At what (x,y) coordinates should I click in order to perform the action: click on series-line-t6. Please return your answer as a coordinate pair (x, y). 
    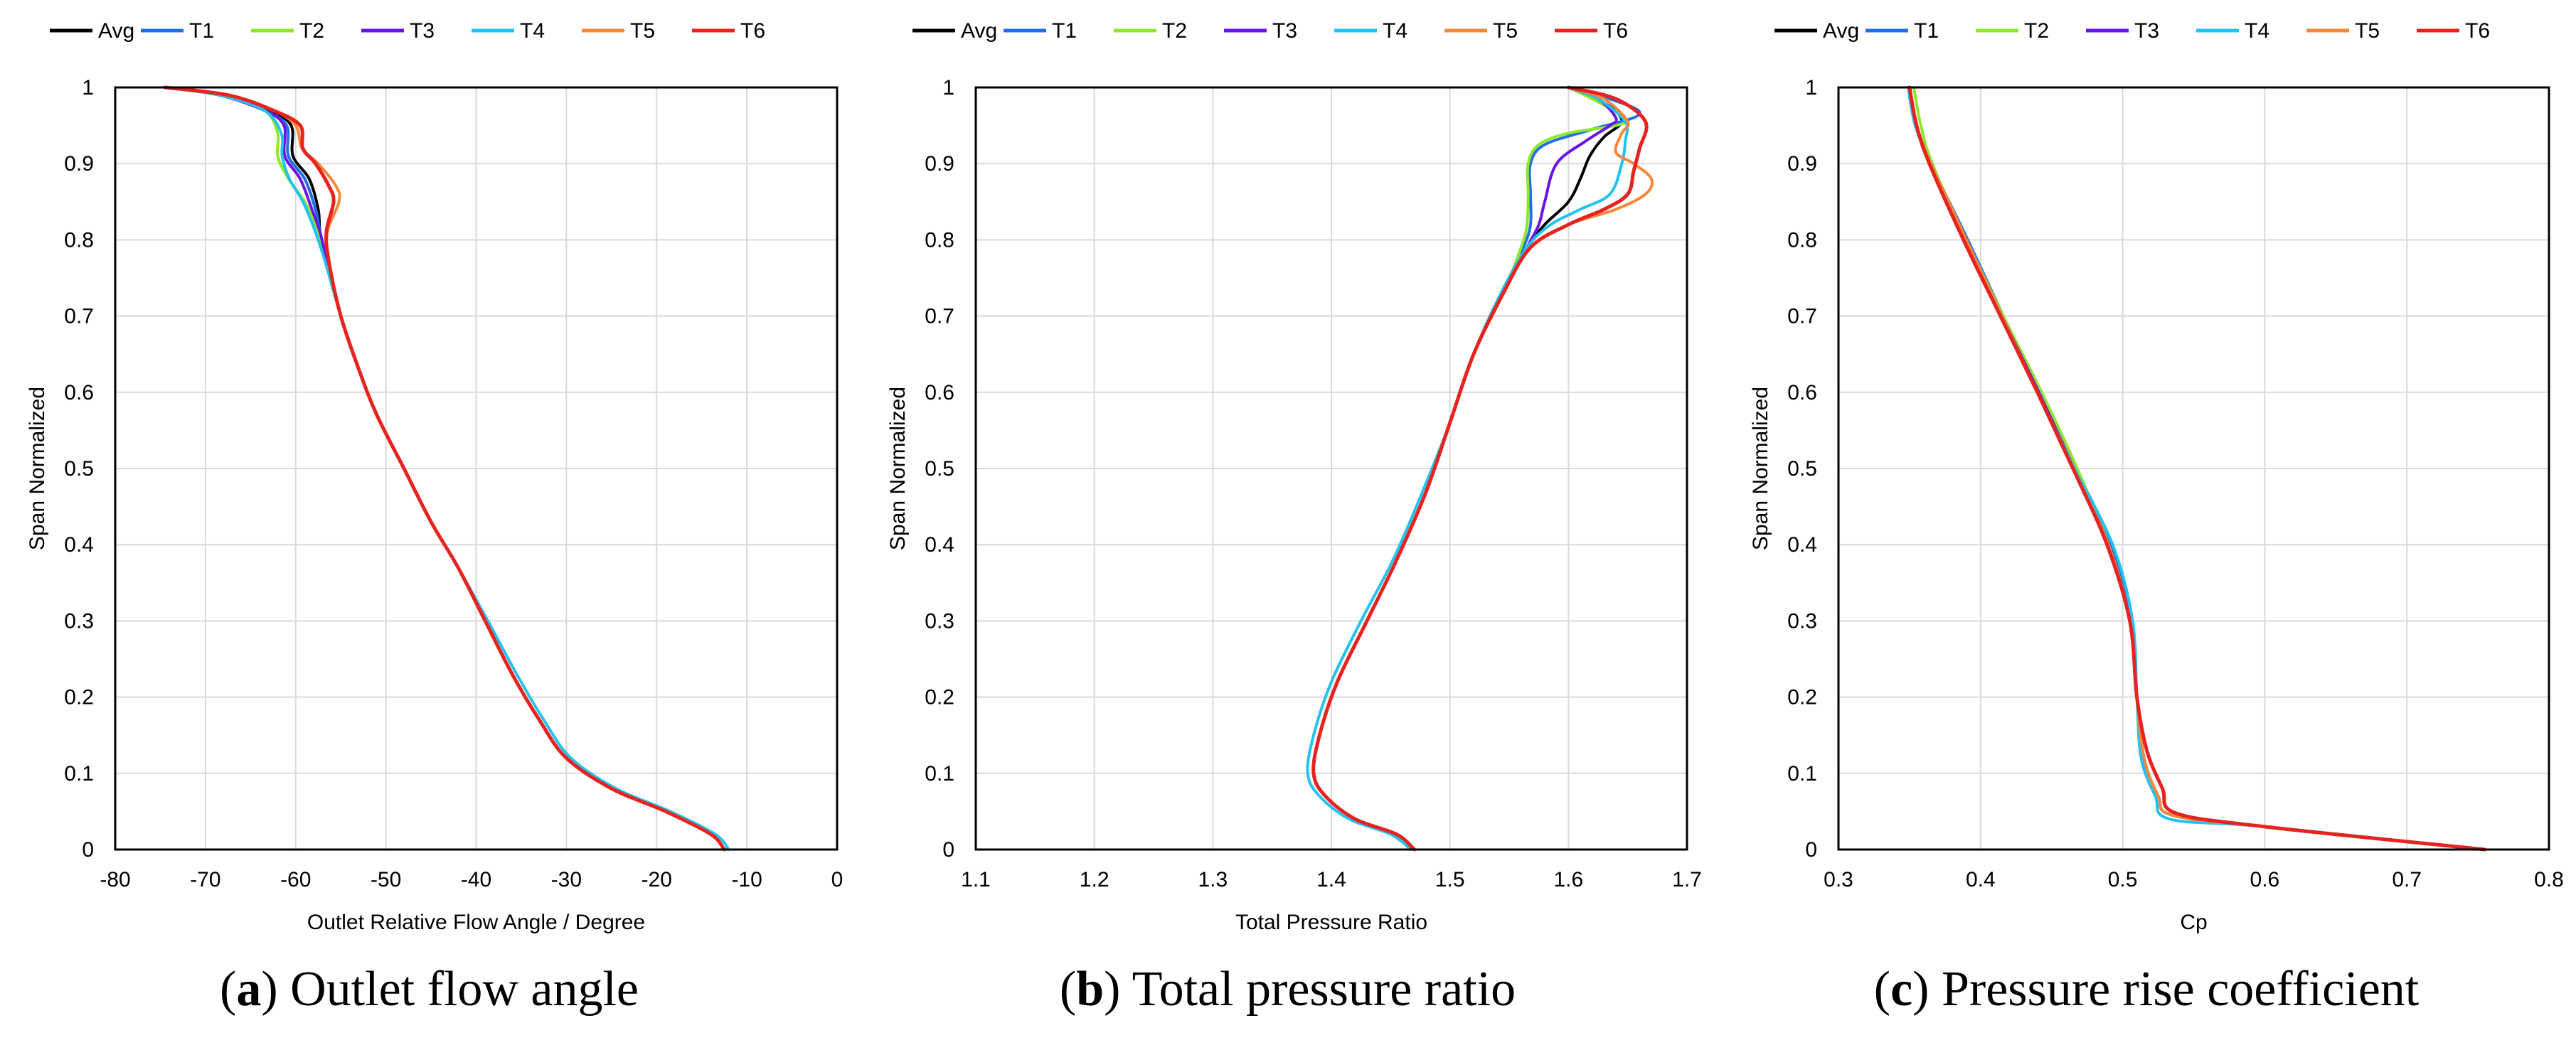
    Looking at the image, I should click on (1480, 468).